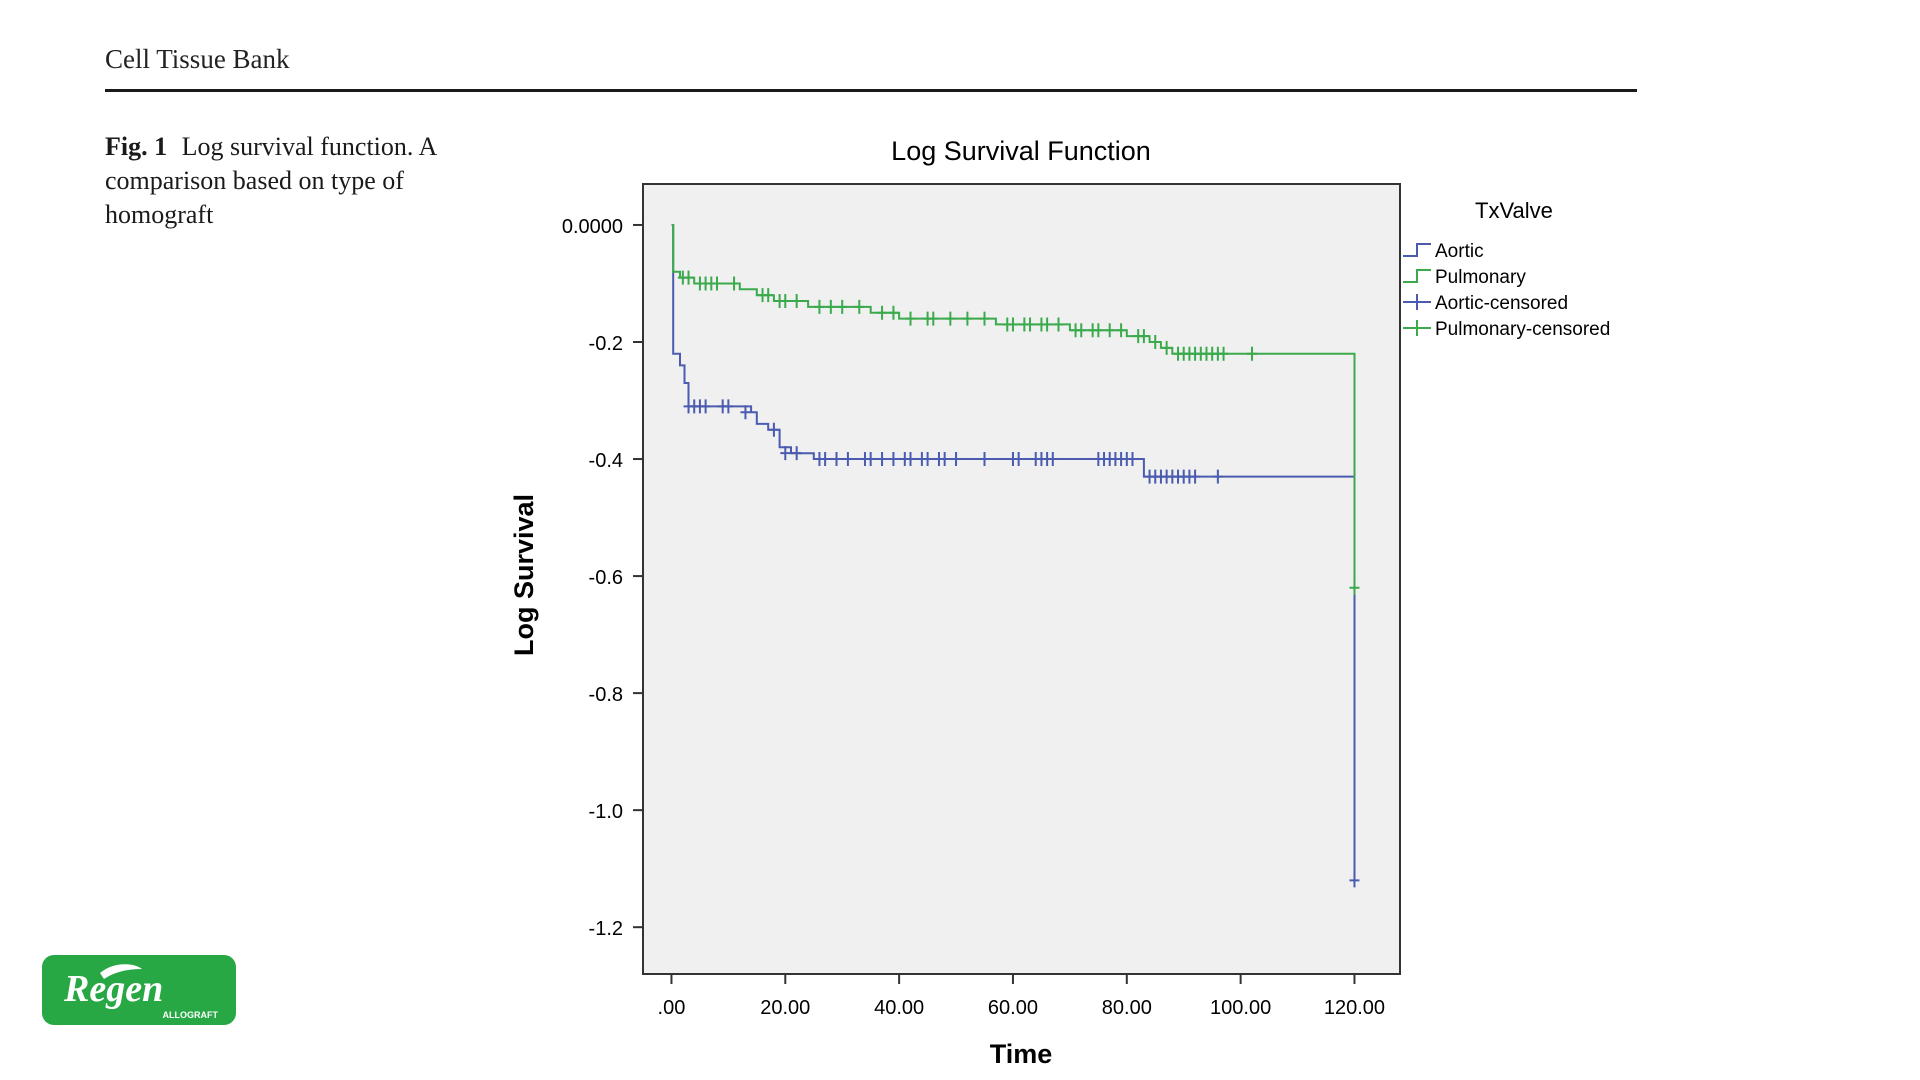  Describe the element at coordinates (672, 1008) in the screenshot. I see `x-tick-label: .00` at that location.